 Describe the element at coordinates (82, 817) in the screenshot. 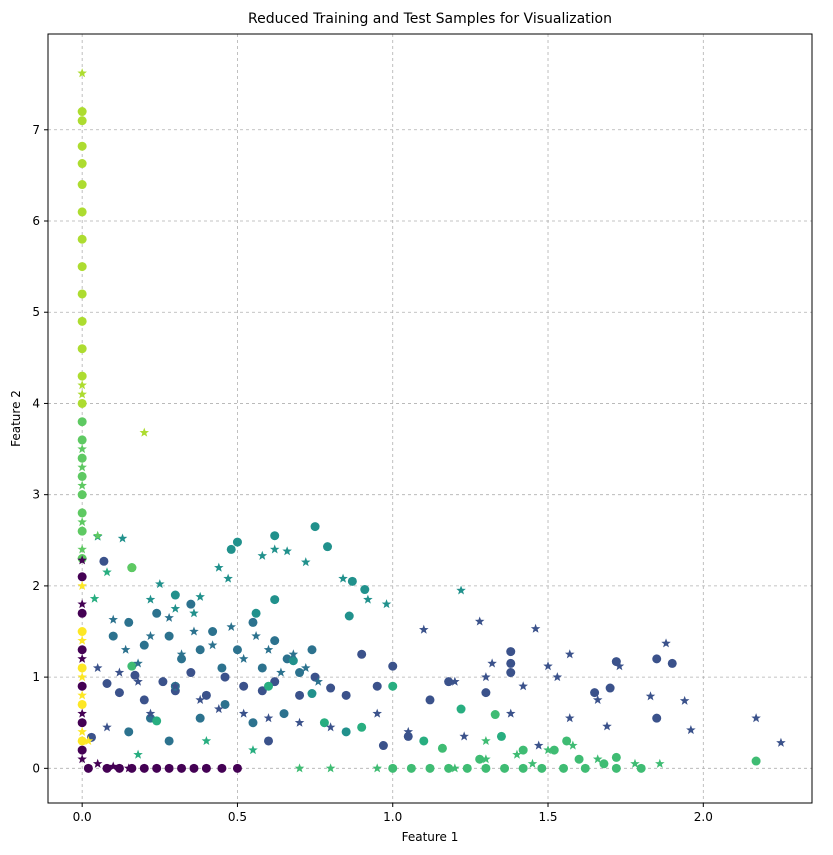

I see `x-tick-label: 0.0` at that location.